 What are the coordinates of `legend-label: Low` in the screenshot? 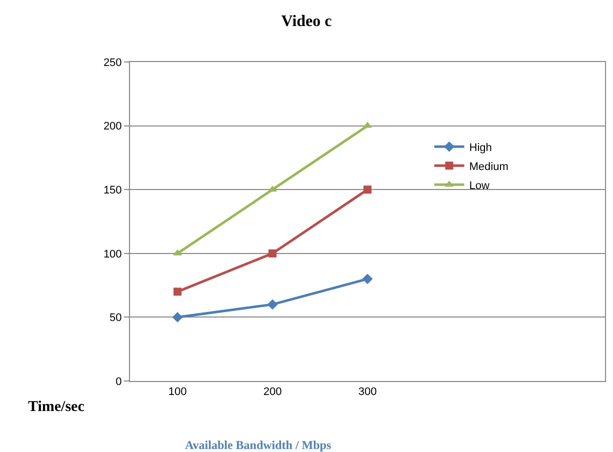 It's located at (479, 186).